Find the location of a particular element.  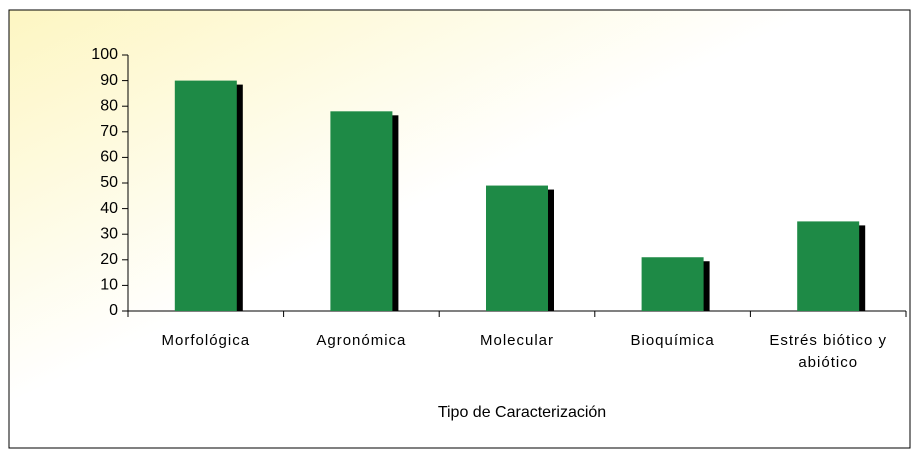

y-tick-label: 100 is located at coordinates (104, 54).